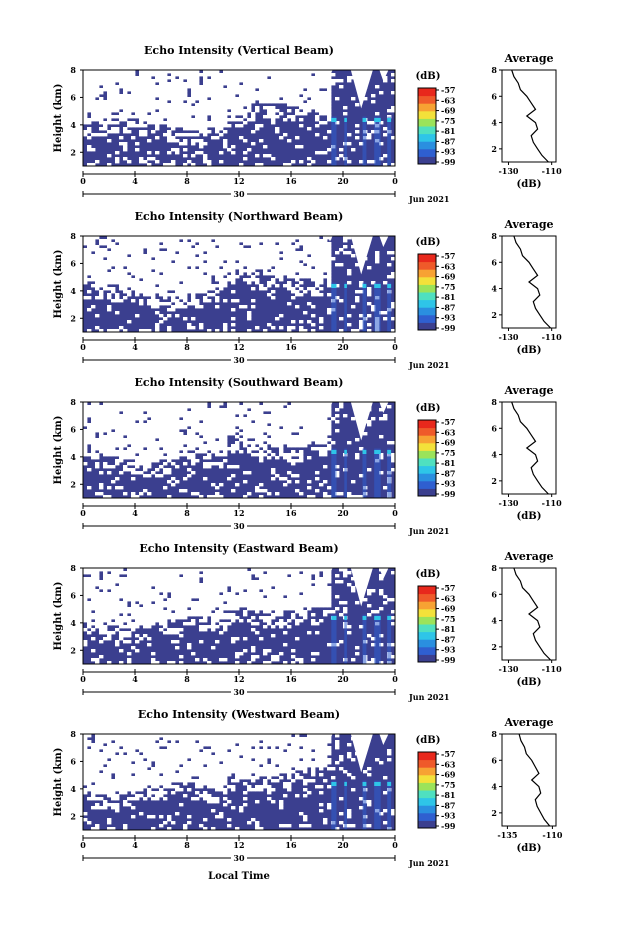 Image resolution: width=617 pixels, height=929 pixels. Describe the element at coordinates (364, 286) in the screenshot. I see `echo-streak` at that location.